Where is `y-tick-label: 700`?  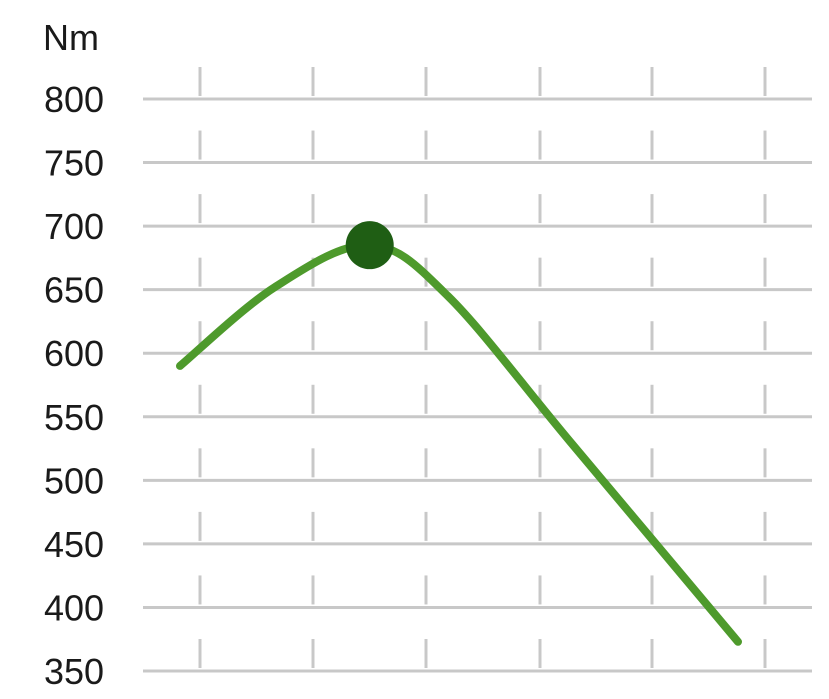 y-tick-label: 700 is located at coordinates (74, 226).